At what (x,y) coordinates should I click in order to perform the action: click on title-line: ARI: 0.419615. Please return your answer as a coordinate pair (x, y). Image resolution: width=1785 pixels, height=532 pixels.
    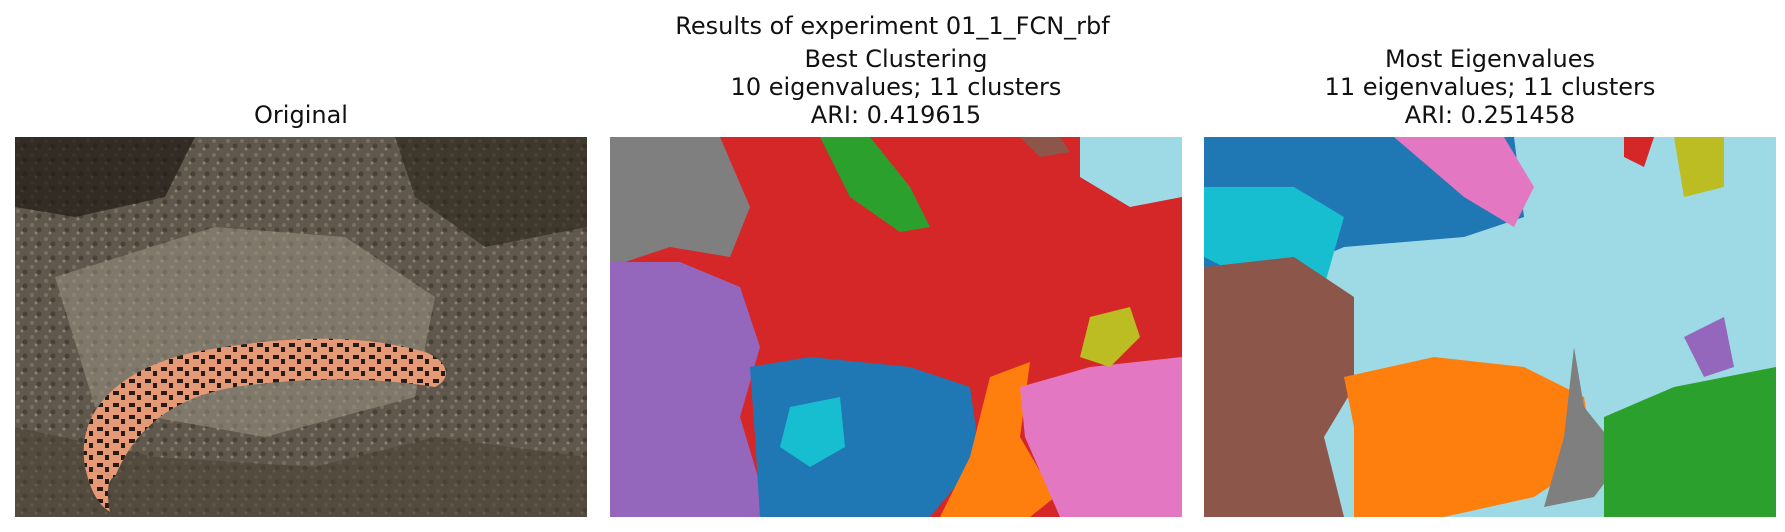
    Looking at the image, I should click on (896, 115).